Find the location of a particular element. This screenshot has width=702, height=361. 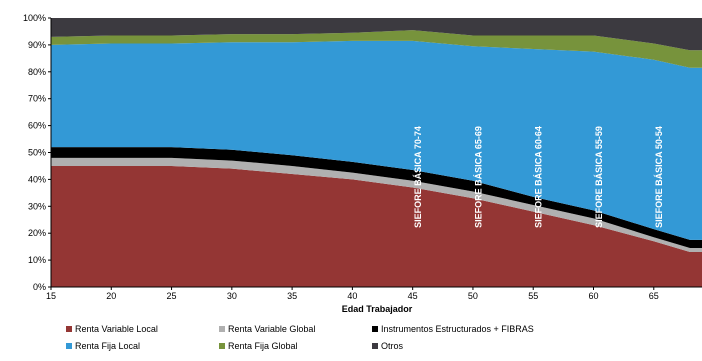

annotation-label-1: SIEFORE BÁSICA 70-74 is located at coordinates (418, 177).